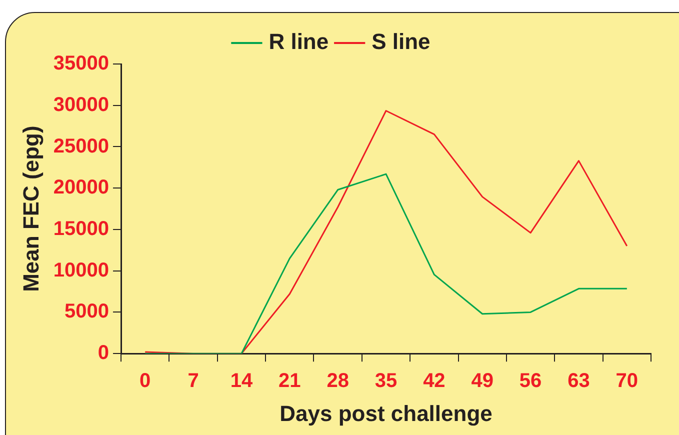 The image size is (679, 435). I want to click on x-tick-label: 21, so click(289, 381).